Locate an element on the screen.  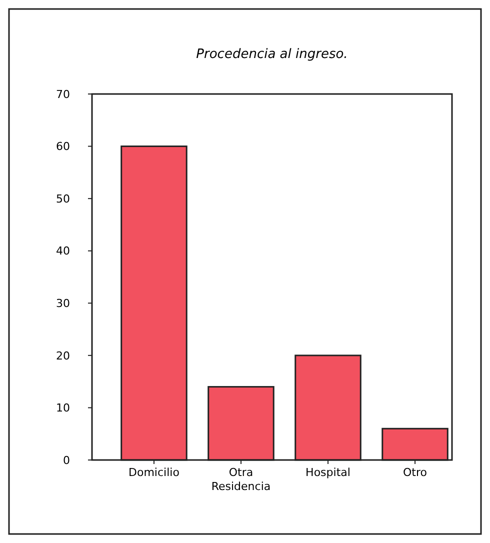
y-tick-label: 40 is located at coordinates (63, 251).